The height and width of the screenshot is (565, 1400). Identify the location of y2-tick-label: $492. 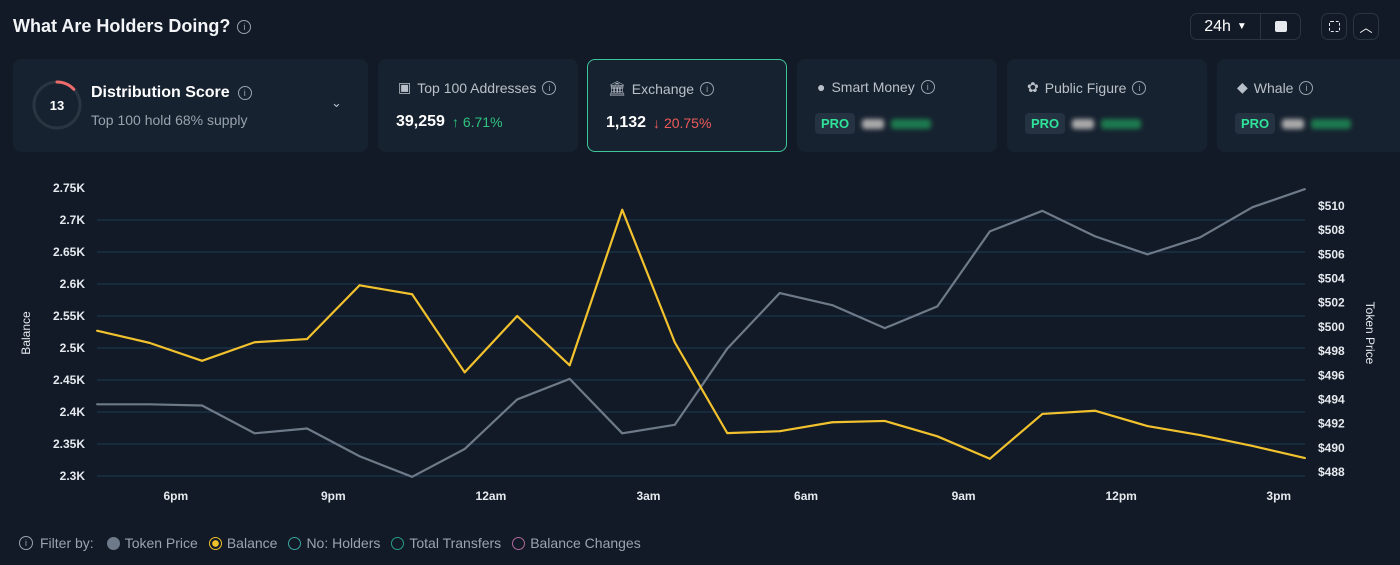
(1331, 424).